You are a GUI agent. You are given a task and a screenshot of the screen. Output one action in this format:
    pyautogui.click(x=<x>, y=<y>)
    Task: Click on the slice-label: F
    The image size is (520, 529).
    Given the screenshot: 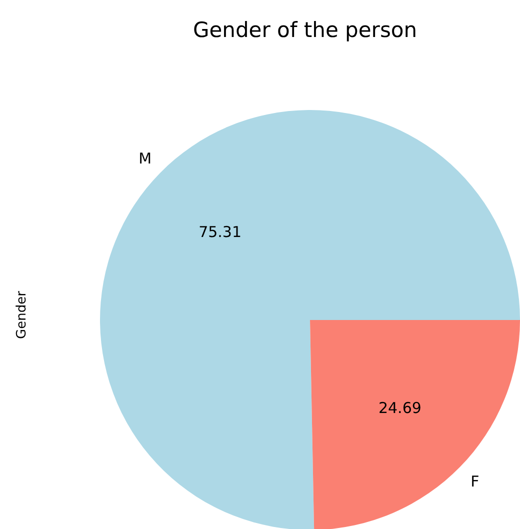 What is the action you would take?
    pyautogui.click(x=475, y=481)
    